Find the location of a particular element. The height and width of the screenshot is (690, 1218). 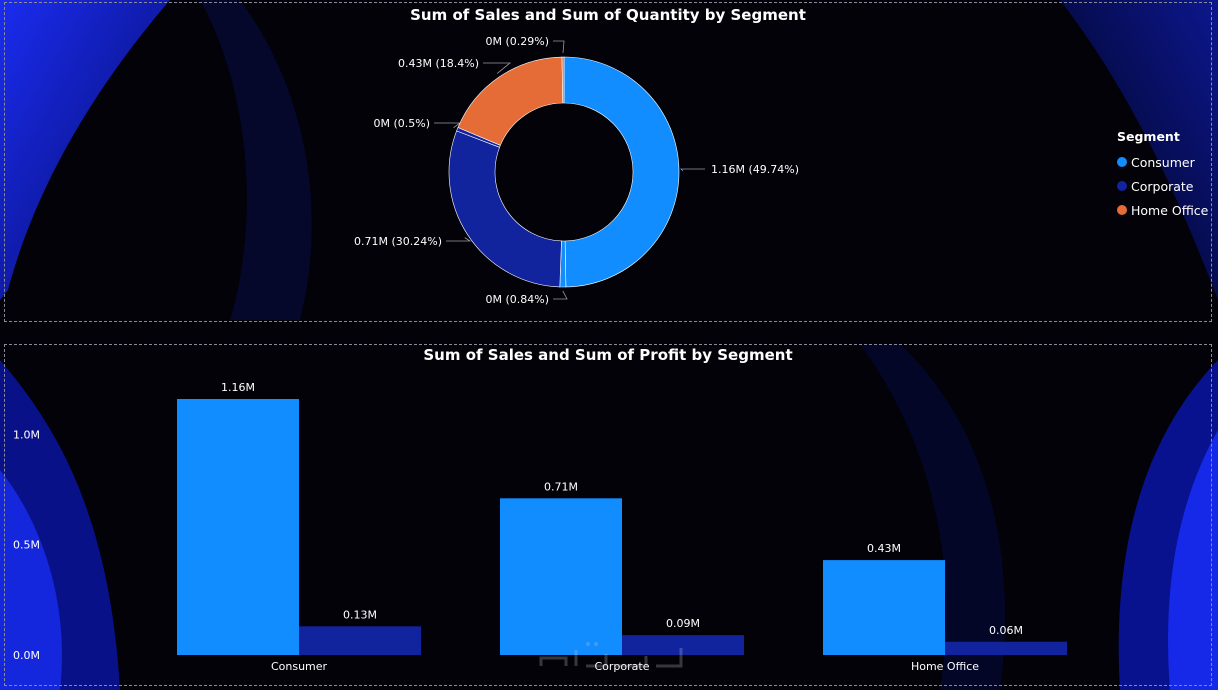

bar-sum-of-sales-corporate is located at coordinates (561, 576).